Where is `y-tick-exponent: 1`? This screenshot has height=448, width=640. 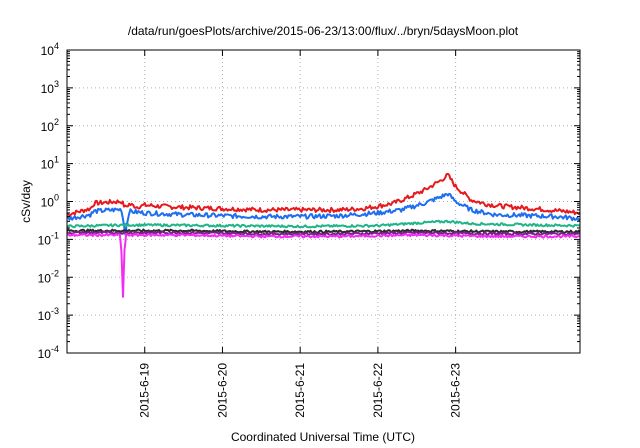 y-tick-exponent: 1 is located at coordinates (56, 160).